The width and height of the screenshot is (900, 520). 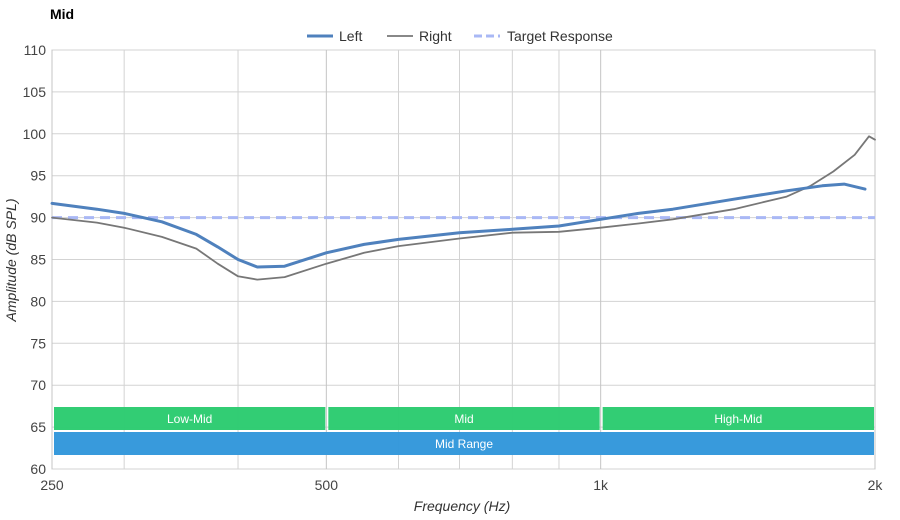 I want to click on y-tick-label: 80, so click(x=38, y=301).